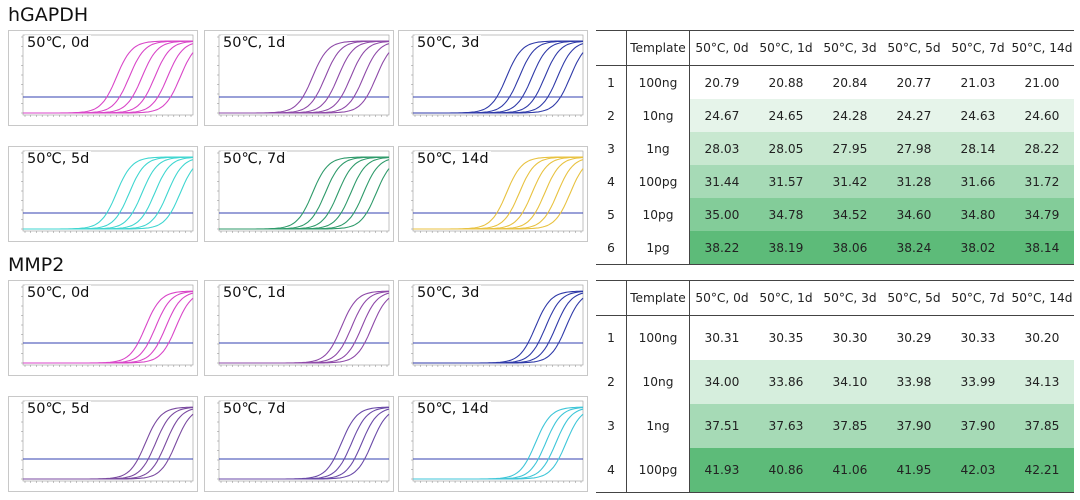  I want to click on ct-value-cell: 31.57, so click(786, 181).